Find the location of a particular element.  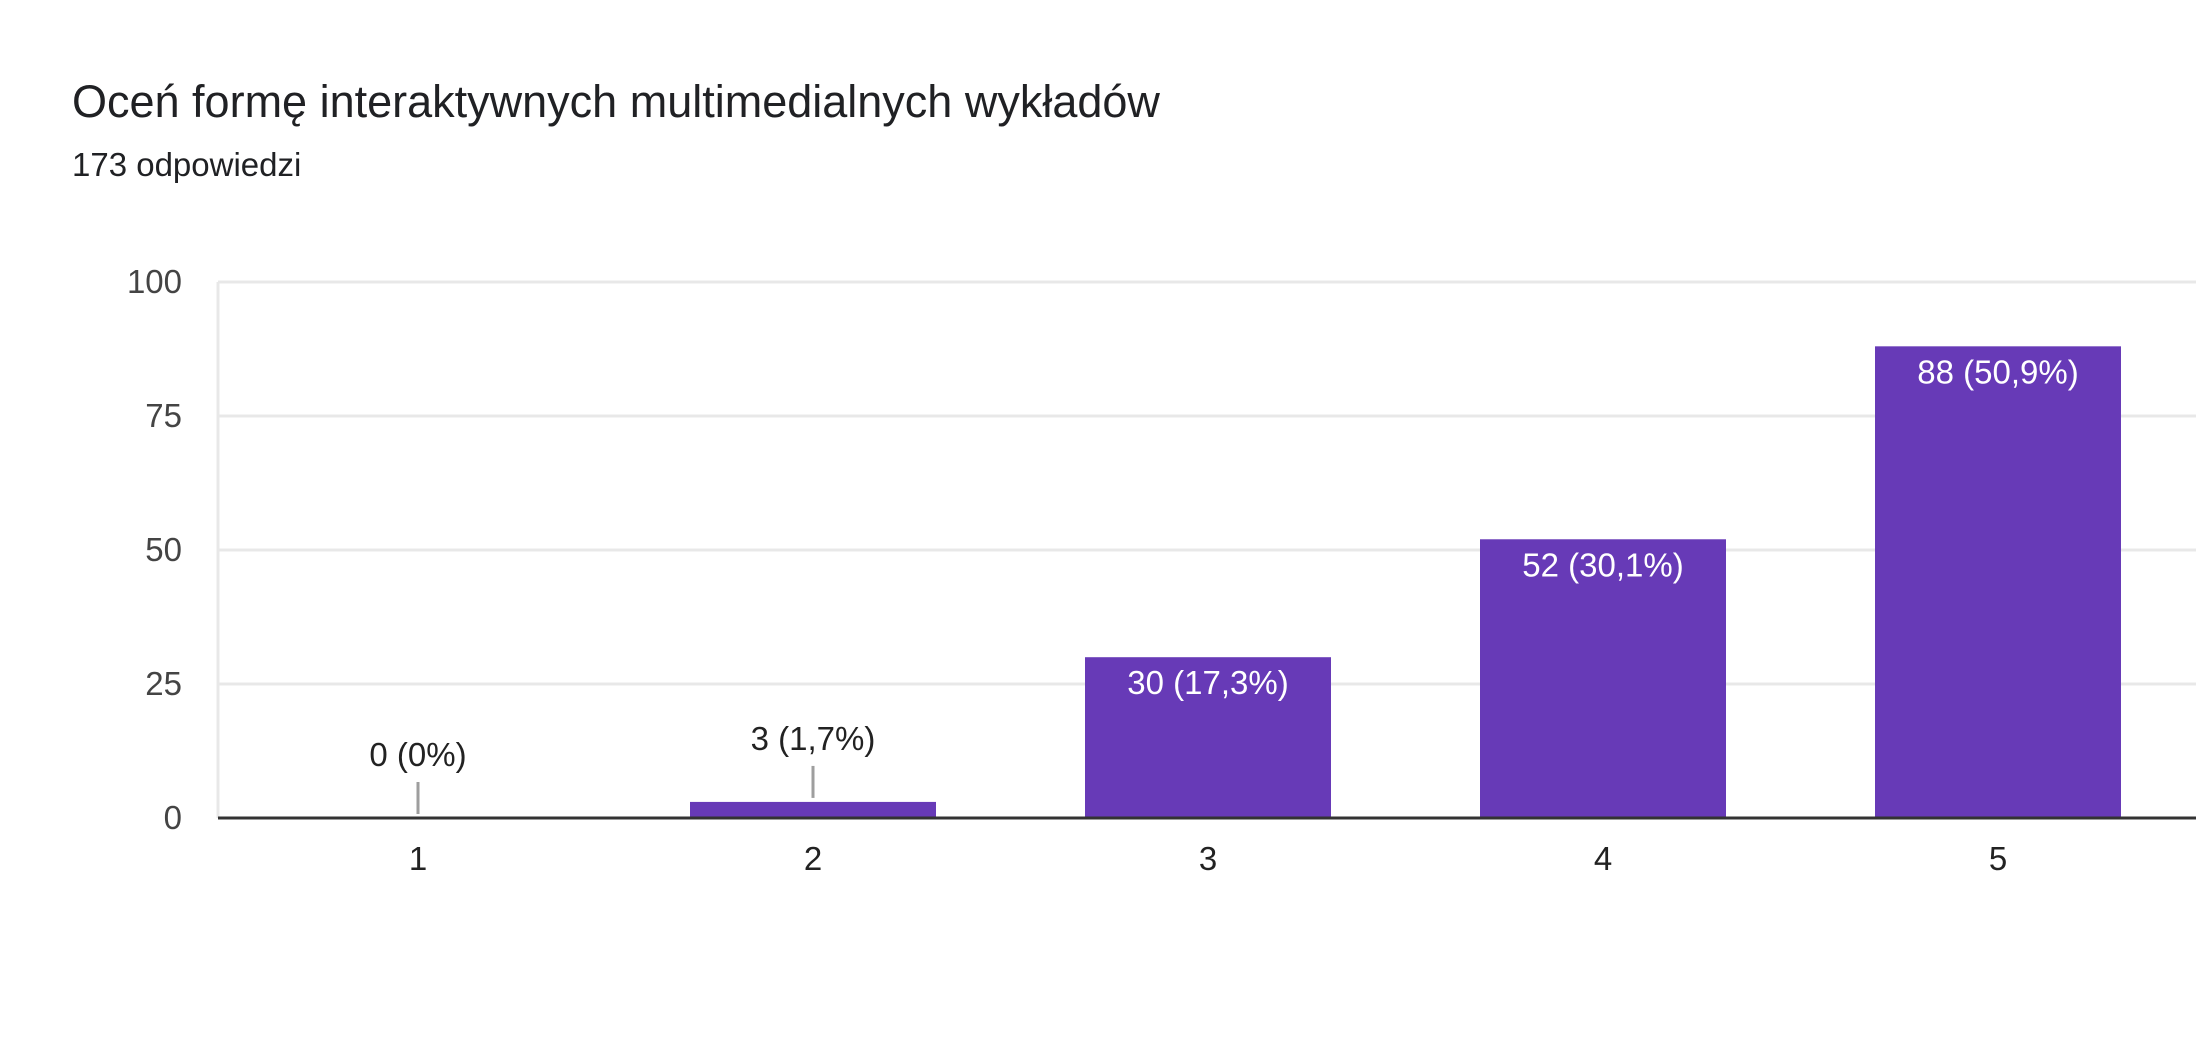

y-tick-label: 100 is located at coordinates (154, 281).